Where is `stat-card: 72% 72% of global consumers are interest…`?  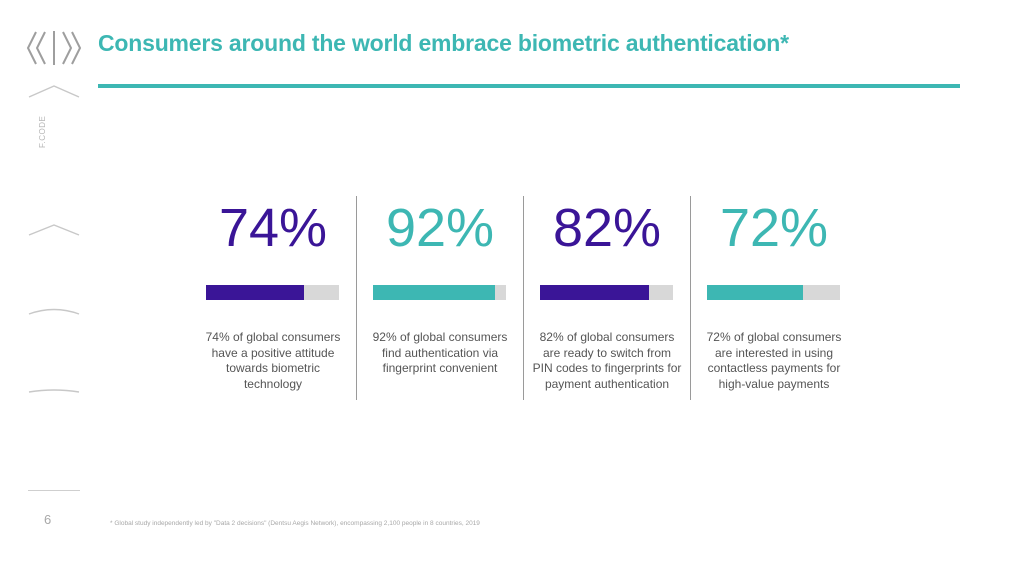 stat-card: 72% 72% of global consumers are interest… is located at coordinates (774, 312).